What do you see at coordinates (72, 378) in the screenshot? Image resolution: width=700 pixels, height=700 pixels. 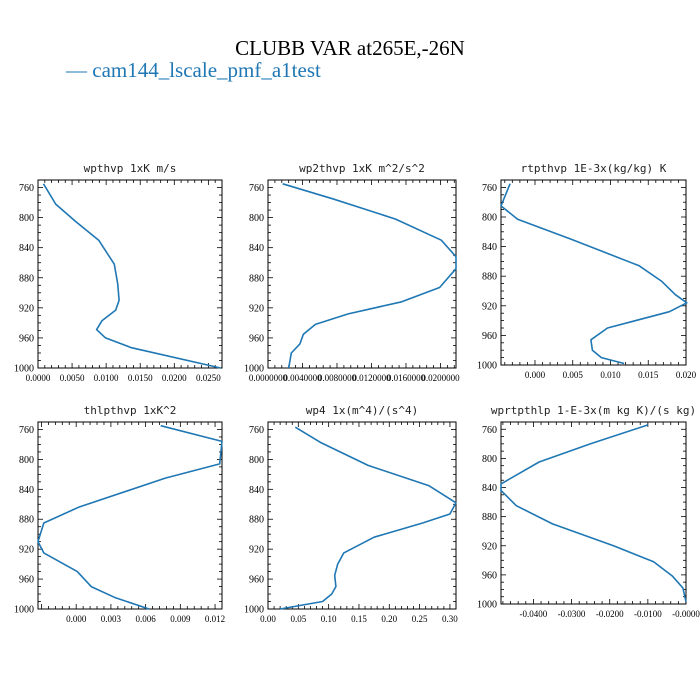 I see `x-tick-label: 0.0050` at bounding box center [72, 378].